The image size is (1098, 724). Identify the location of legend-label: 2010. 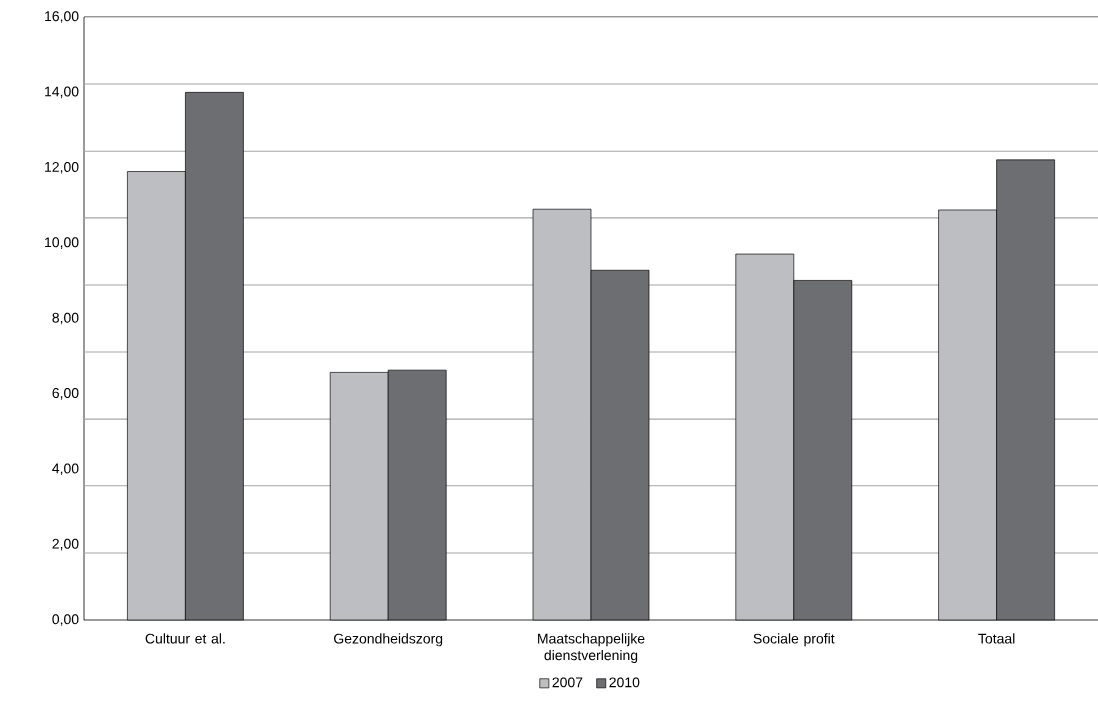
(624, 682).